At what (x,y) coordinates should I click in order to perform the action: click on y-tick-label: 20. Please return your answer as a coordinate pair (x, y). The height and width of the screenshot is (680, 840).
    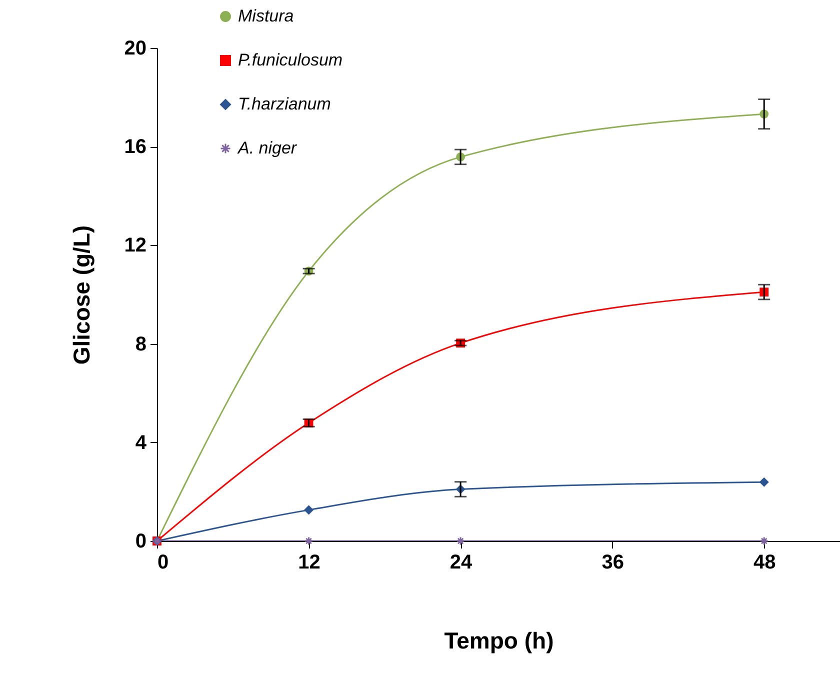
    Looking at the image, I should click on (135, 49).